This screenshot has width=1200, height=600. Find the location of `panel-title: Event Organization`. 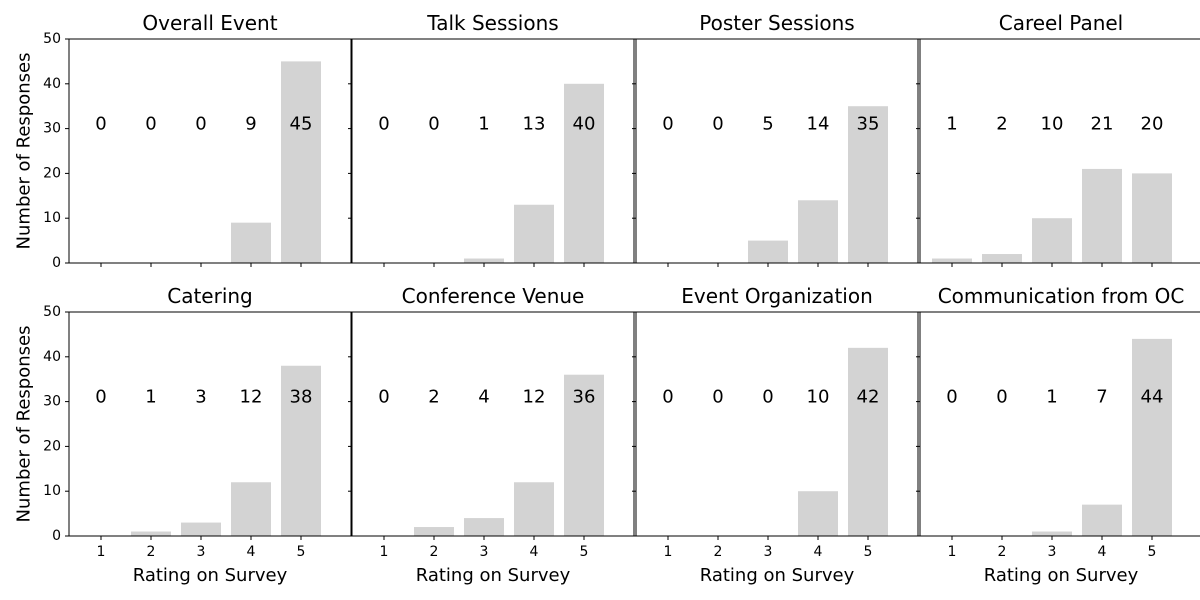

panel-title: Event Organization is located at coordinates (777, 296).